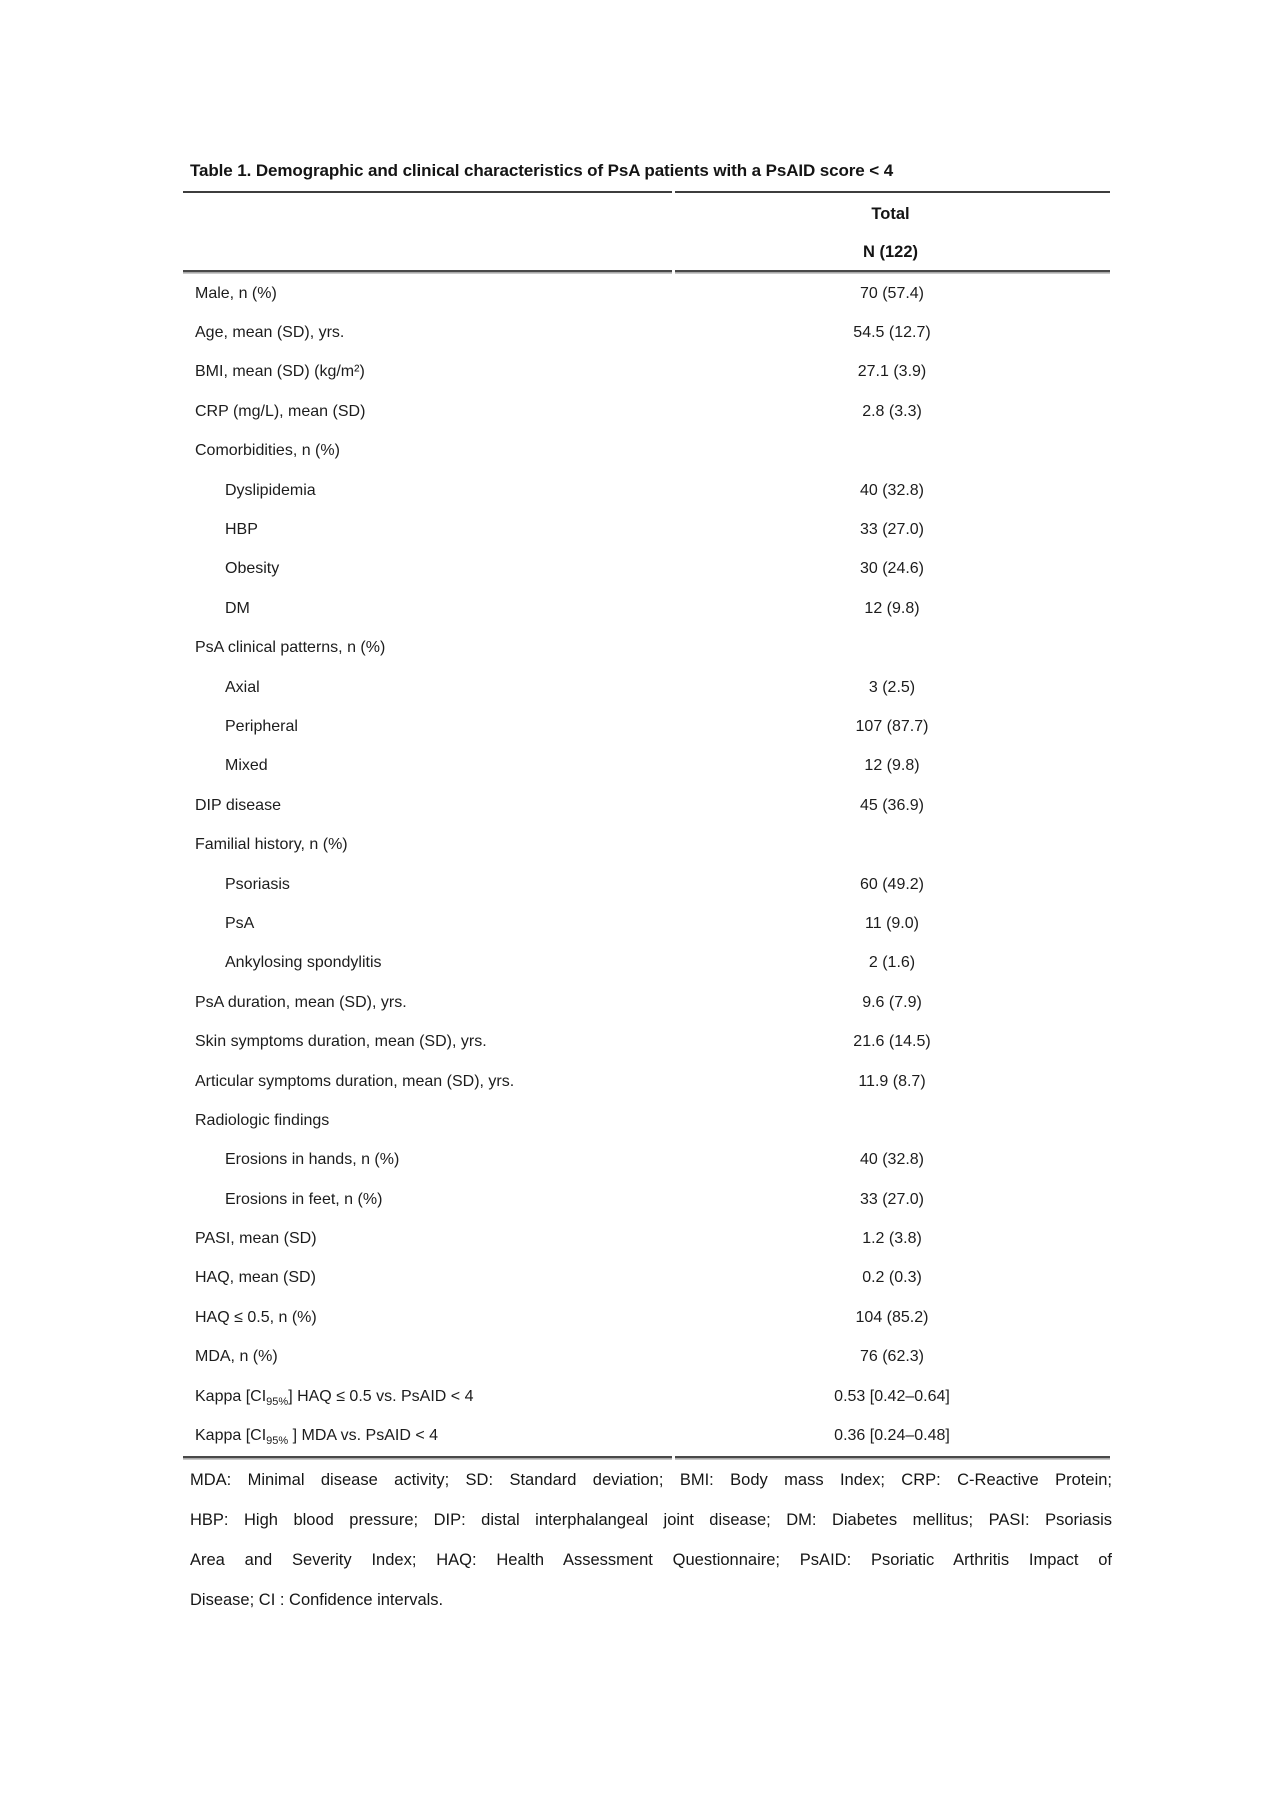 Image resolution: width=1280 pixels, height=1813 pixels. I want to click on row-label: CRP (mg/L), mean (SD), so click(280, 411).